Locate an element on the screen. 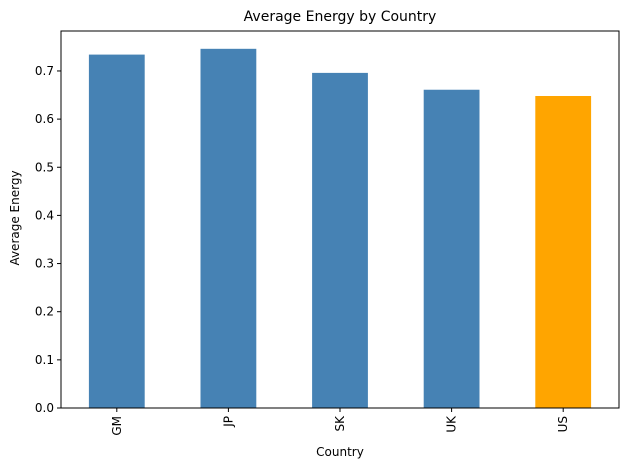 Image resolution: width=629 pixels, height=469 pixels. bar-uk is located at coordinates (451, 249).